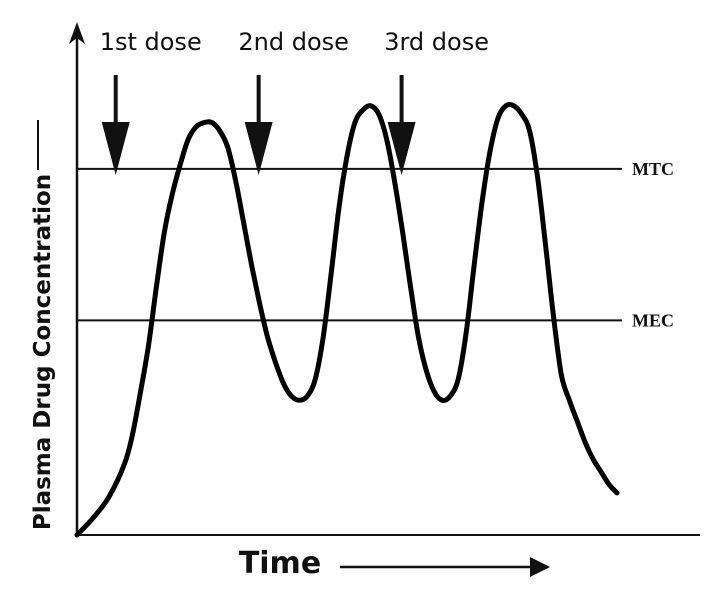 This screenshot has width=712, height=615. Describe the element at coordinates (151, 42) in the screenshot. I see `dose-label-1: 1st dose` at that location.